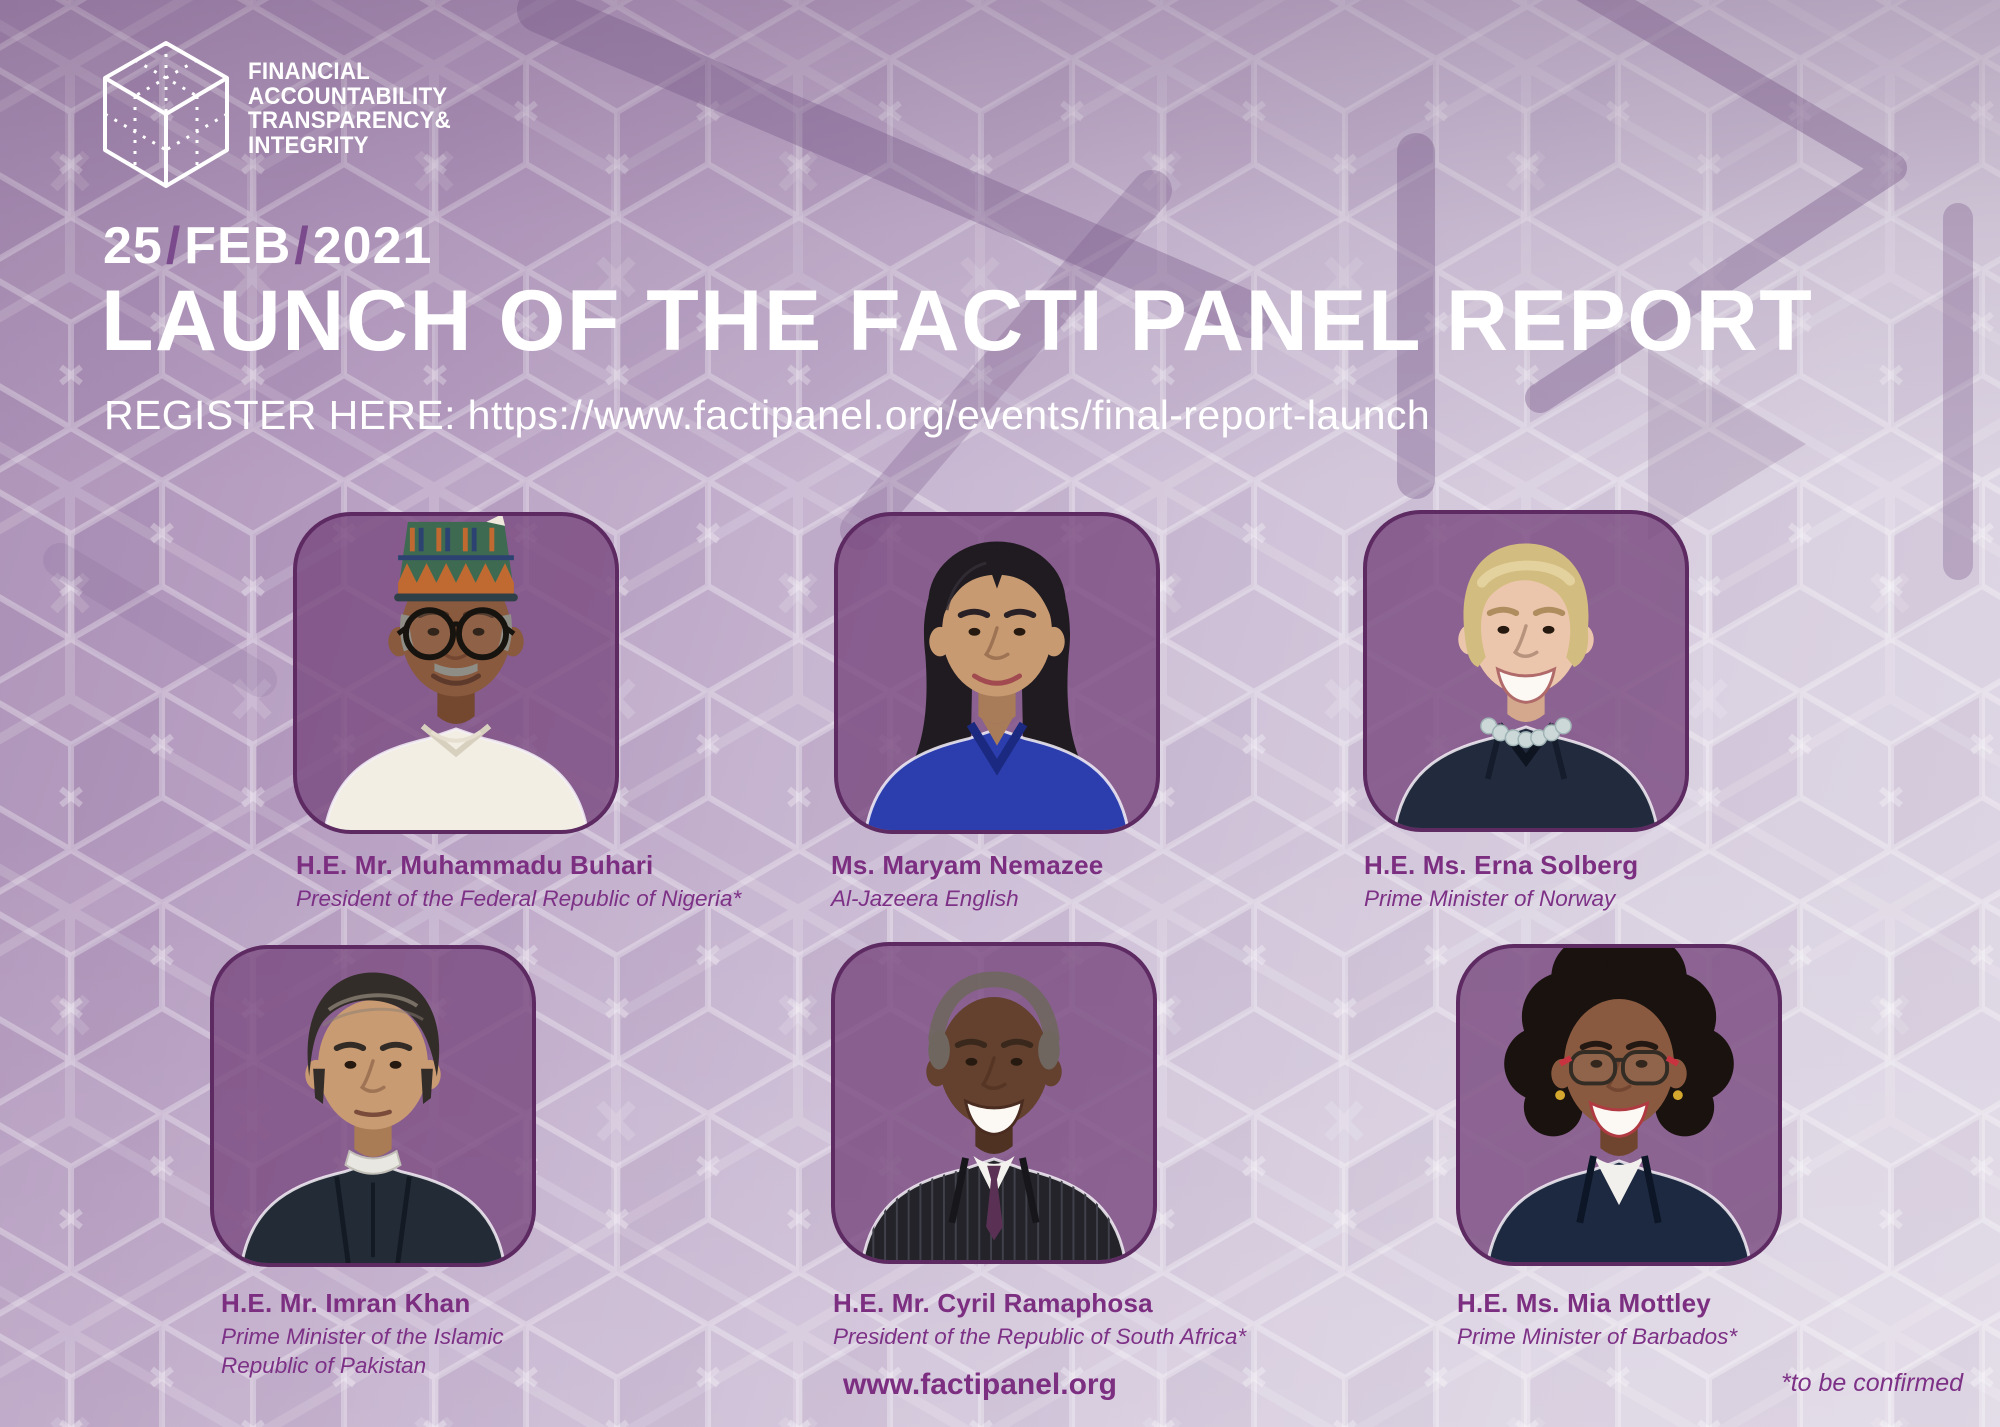 Image resolution: width=2000 pixels, height=1427 pixels. Describe the element at coordinates (980, 1384) in the screenshot. I see `website-link: www.factipanel.org` at that location.